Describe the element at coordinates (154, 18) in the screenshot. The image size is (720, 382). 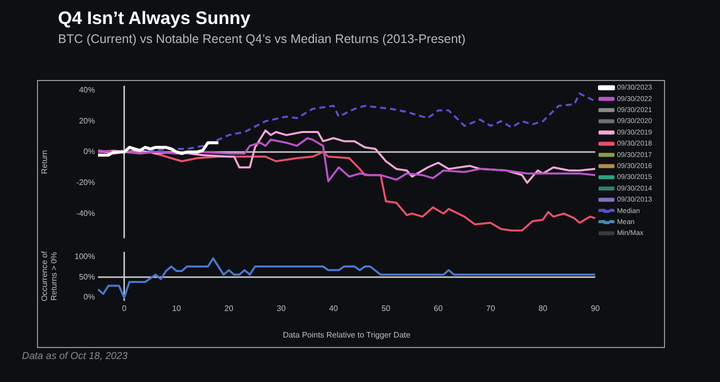
I see `chart-title: Q4 Isn’t Always Sunny` at that location.